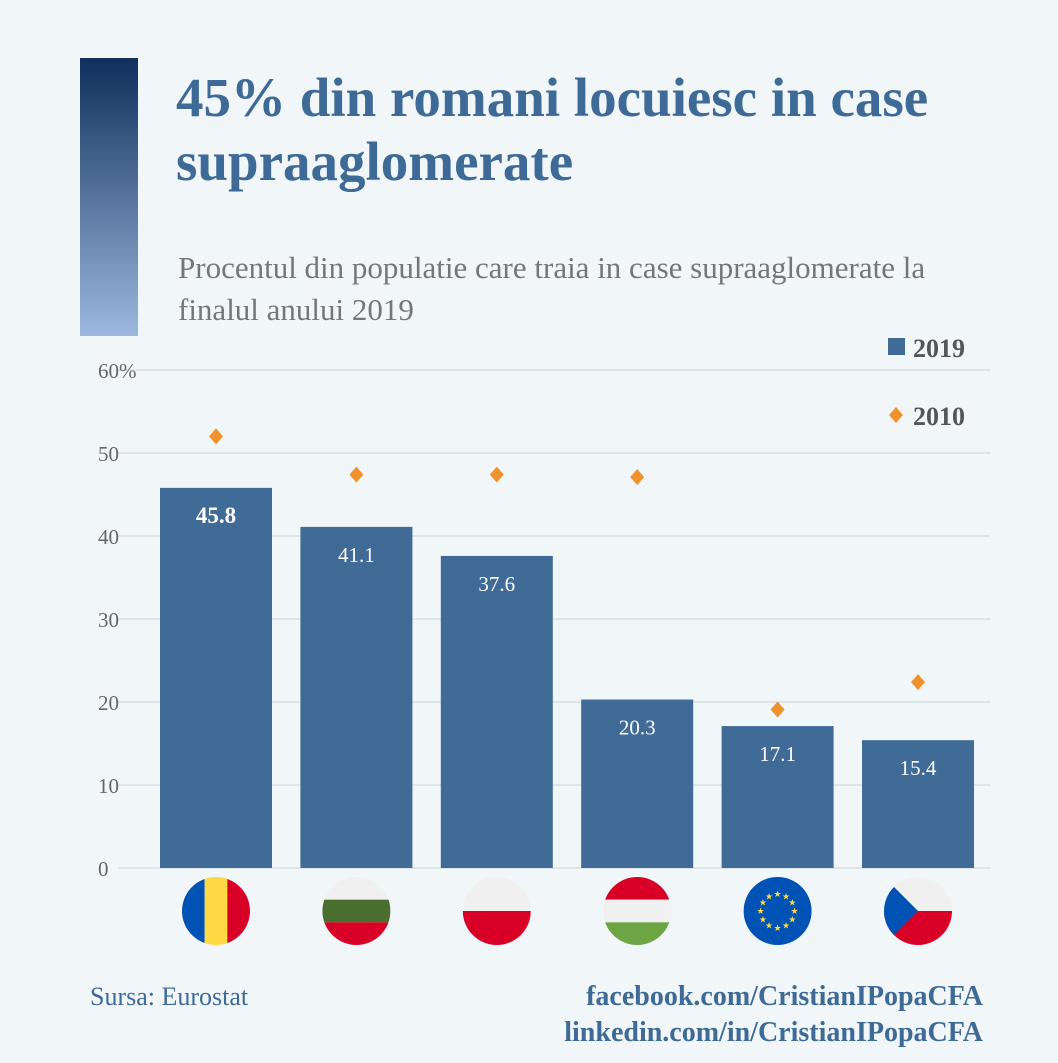  I want to click on y-tick-label: 50, so click(108, 454).